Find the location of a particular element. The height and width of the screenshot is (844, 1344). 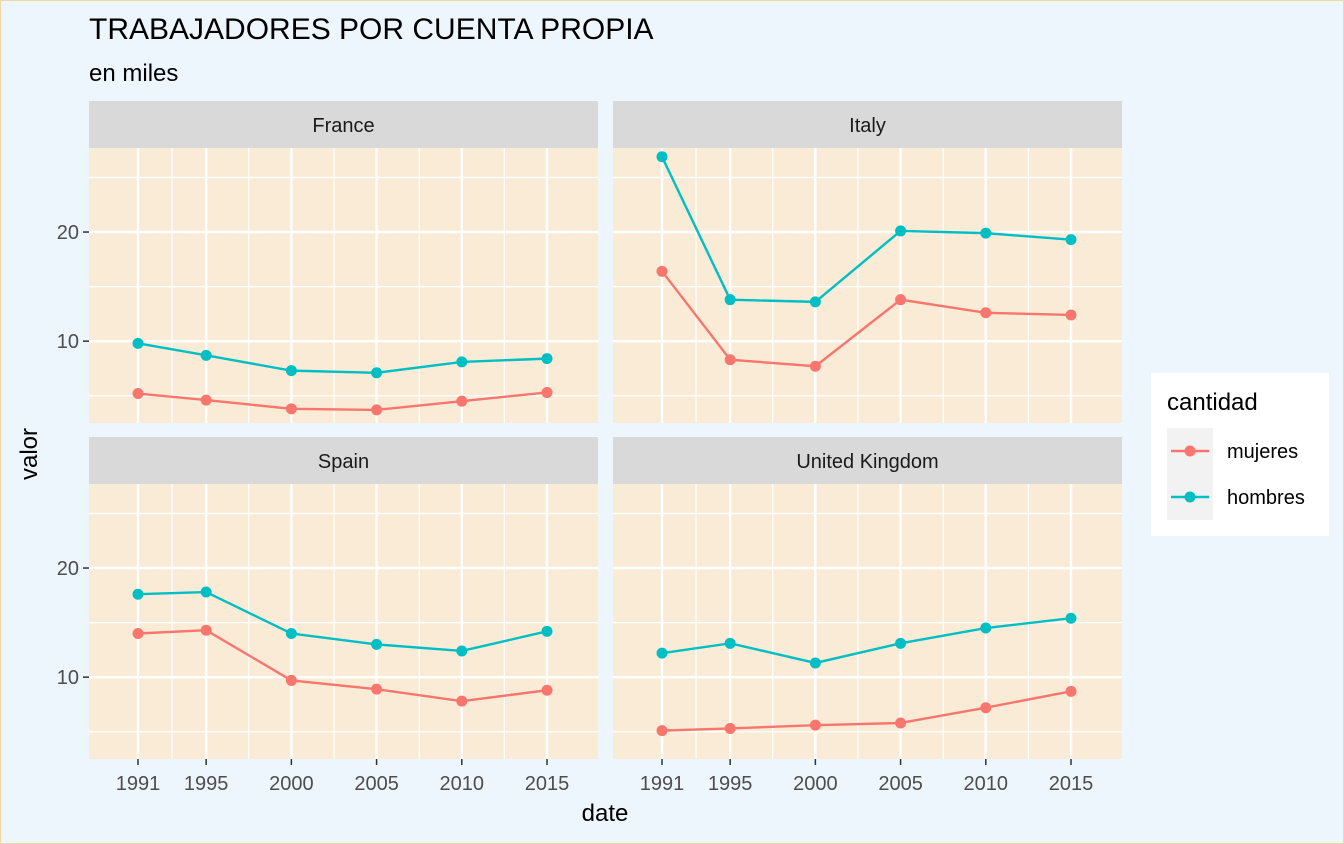

legend-title: cantidad is located at coordinates (1212, 402).